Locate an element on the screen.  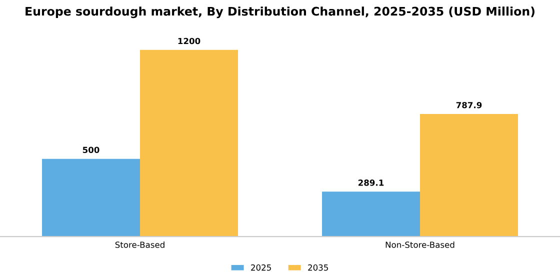
x-tick-label: Non-Store-Based is located at coordinates (420, 244).